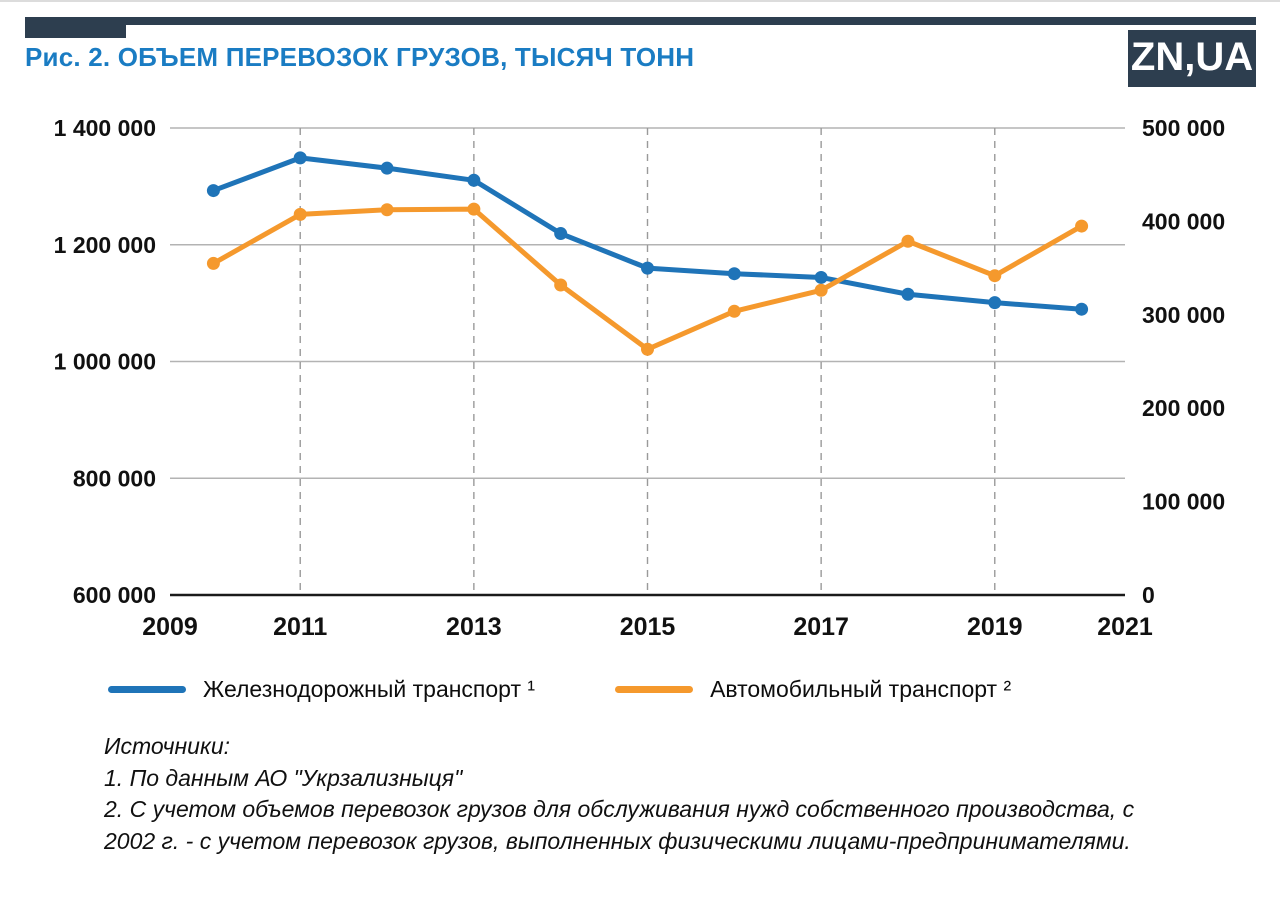  I want to click on svg-text: 2017, so click(821, 627).